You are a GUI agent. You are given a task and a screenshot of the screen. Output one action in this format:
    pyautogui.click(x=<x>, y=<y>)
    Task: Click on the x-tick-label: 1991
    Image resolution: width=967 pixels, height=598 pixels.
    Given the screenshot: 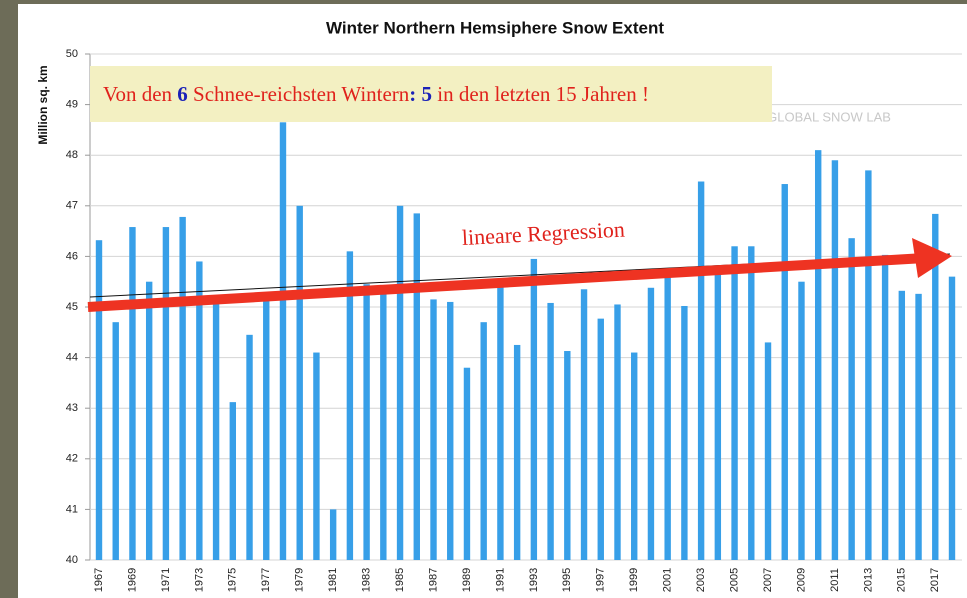 What is the action you would take?
    pyautogui.click(x=500, y=580)
    